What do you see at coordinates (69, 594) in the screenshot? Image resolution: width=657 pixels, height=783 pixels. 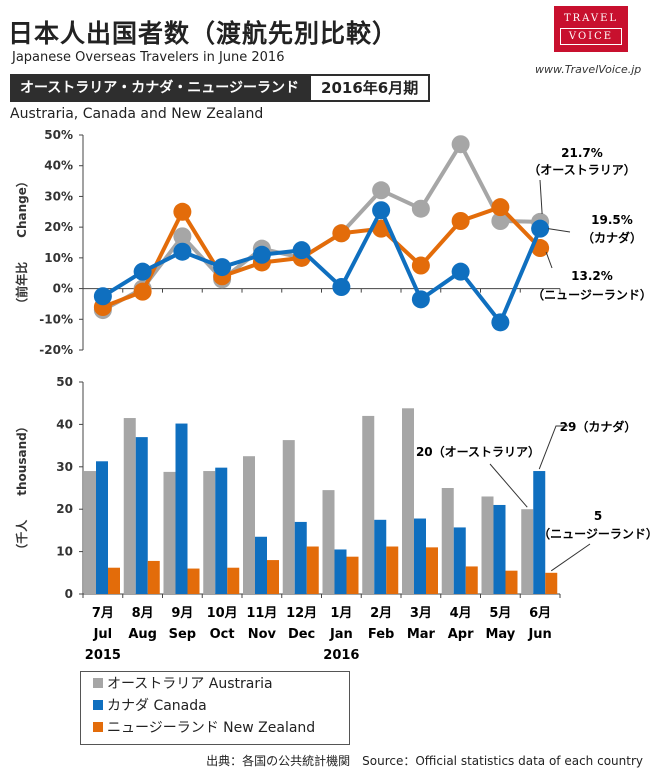 I see `bar-y-tick-label: 0` at bounding box center [69, 594].